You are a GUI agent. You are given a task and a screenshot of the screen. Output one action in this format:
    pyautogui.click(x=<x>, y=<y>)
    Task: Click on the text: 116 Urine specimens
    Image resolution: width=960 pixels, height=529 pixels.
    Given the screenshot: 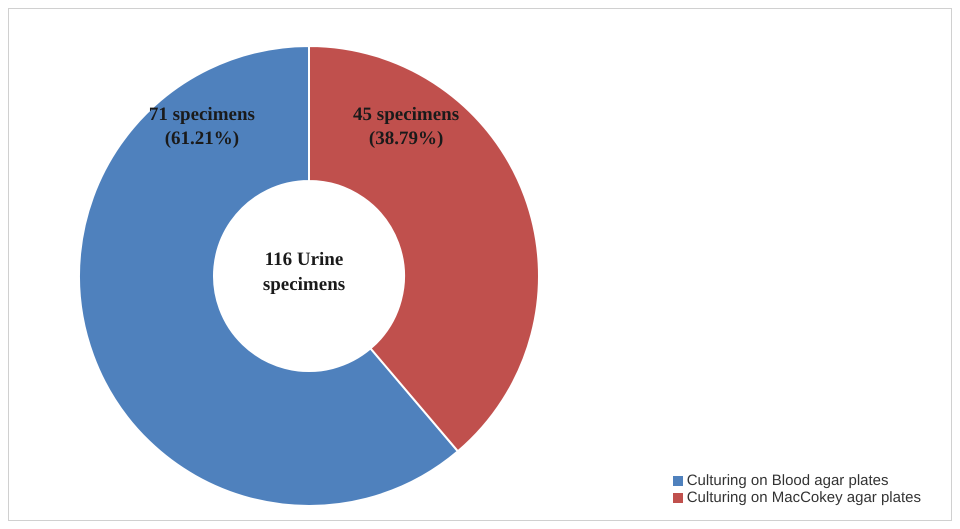 What is the action you would take?
    pyautogui.click(x=304, y=271)
    